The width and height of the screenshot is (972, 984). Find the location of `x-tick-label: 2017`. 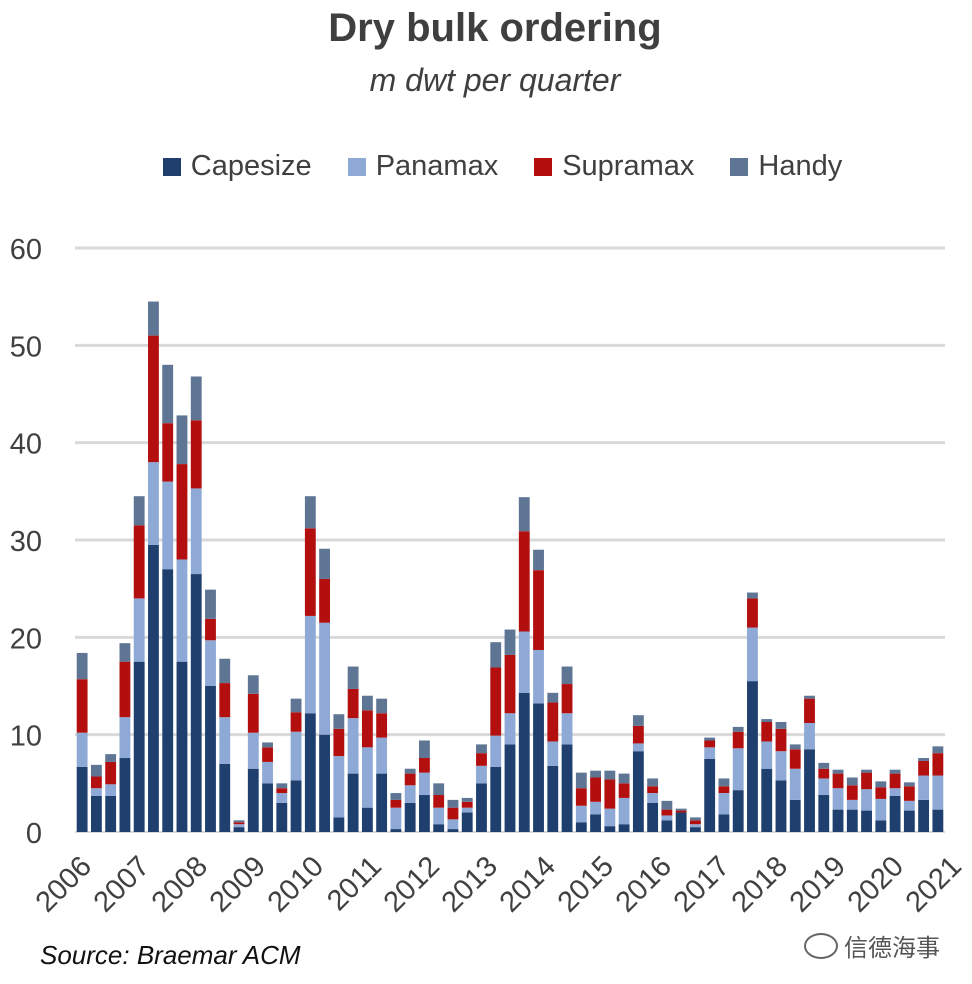

x-tick-label: 2017 is located at coordinates (702, 884).